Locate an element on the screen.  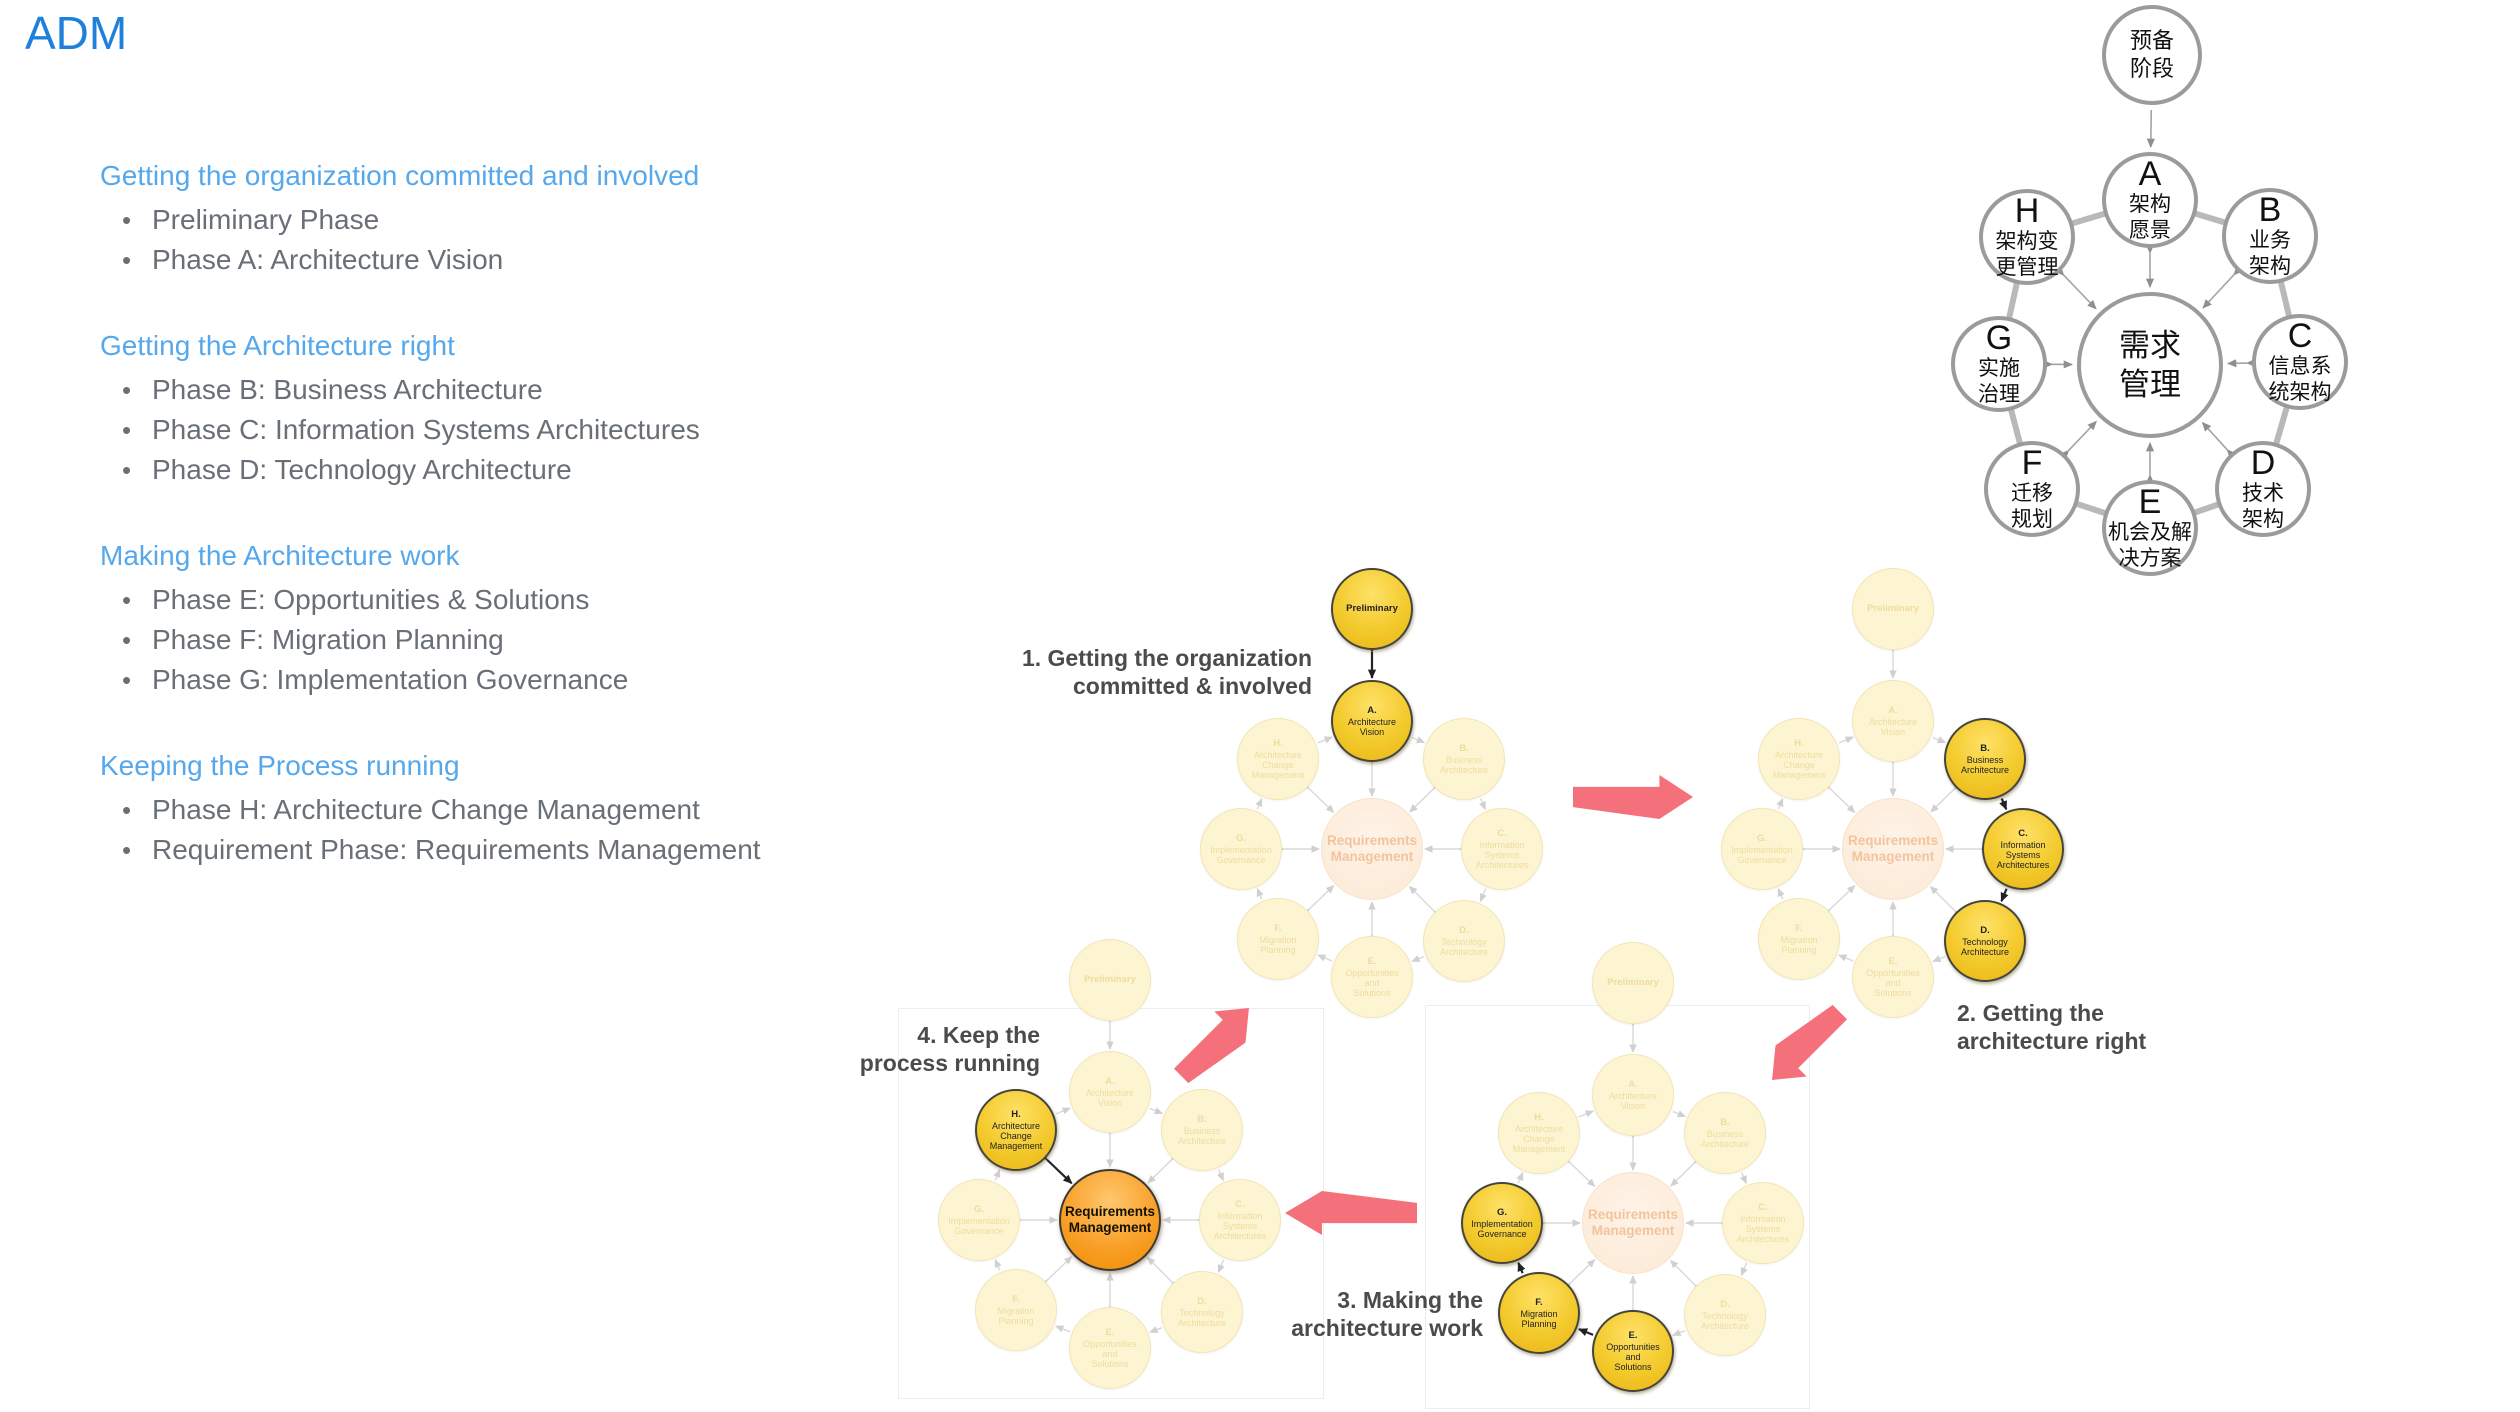
phase-circle-text: B. is located at coordinates (1202, 1119).